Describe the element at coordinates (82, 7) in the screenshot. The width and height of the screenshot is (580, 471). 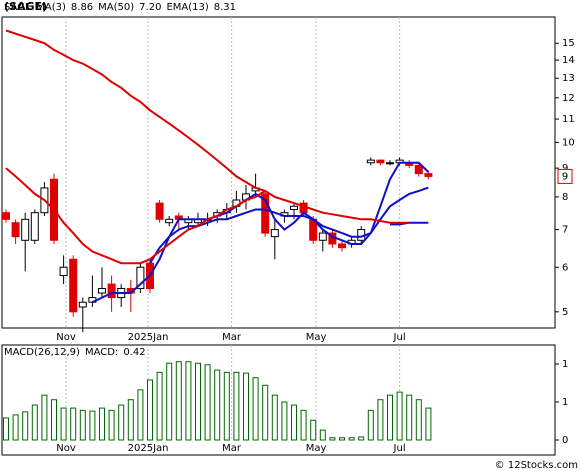
I see `legend-text: 8.86` at that location.